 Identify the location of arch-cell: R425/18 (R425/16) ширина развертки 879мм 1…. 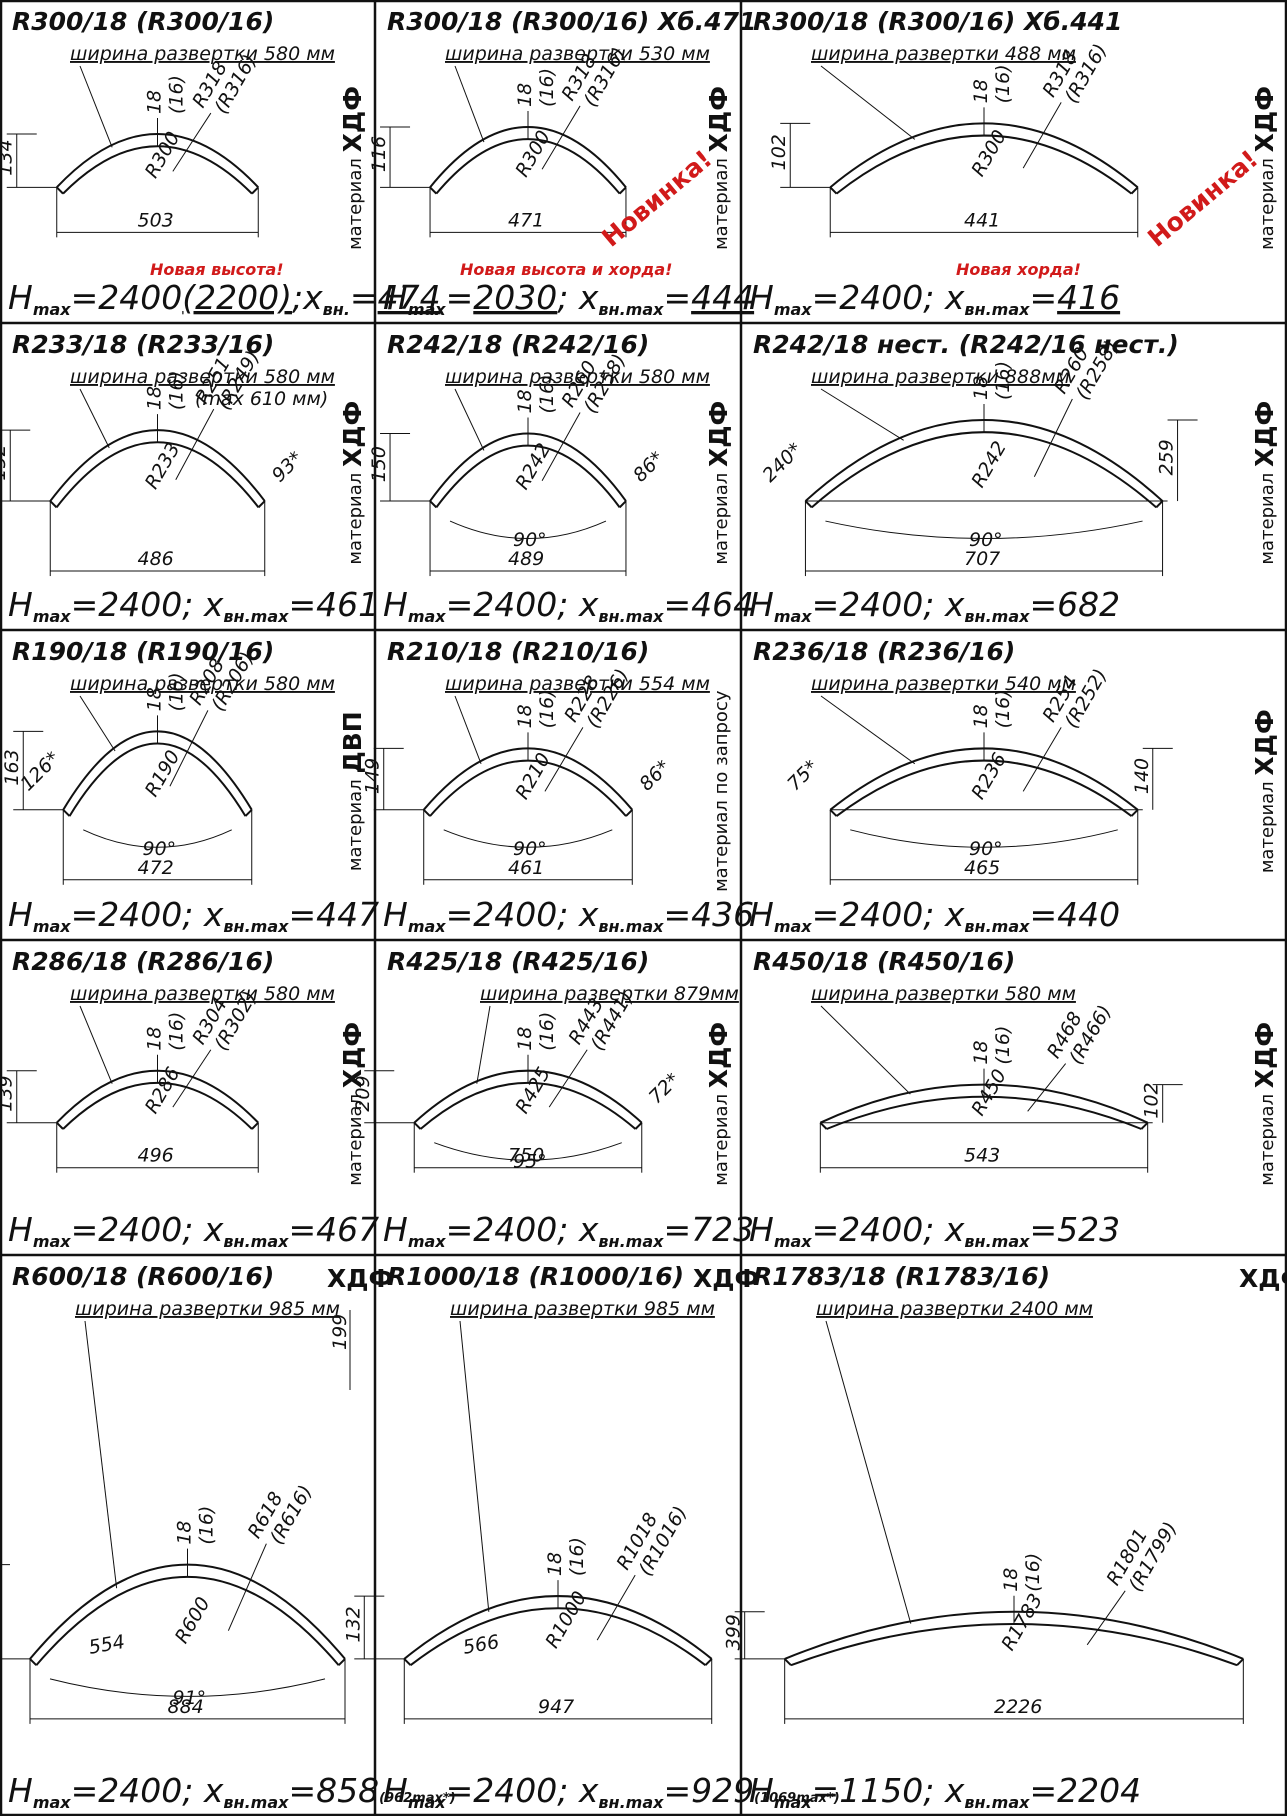
(553, 1099).